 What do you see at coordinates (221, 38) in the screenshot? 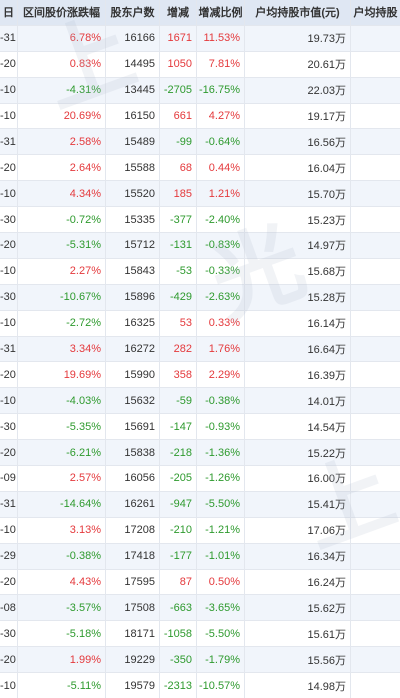
I see `row-ratio: 11.53%` at bounding box center [221, 38].